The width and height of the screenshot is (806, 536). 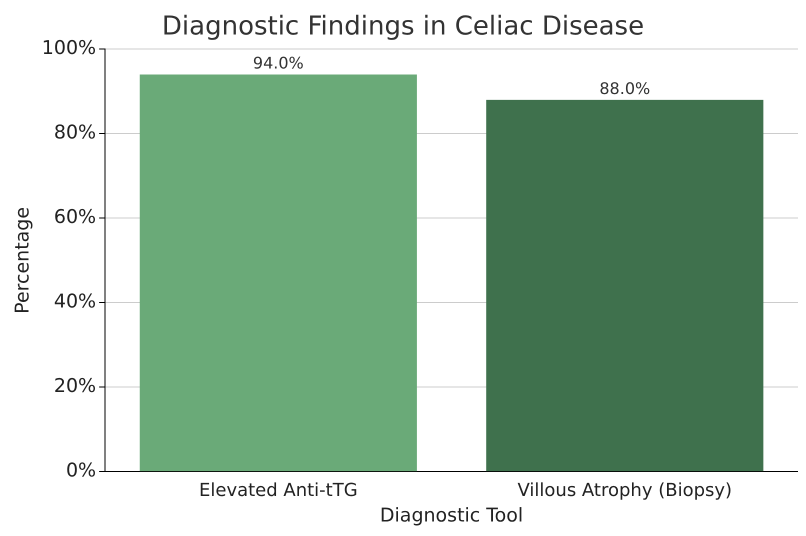 I want to click on x-tick-label: Elevated Anti-tTG, so click(x=278, y=491).